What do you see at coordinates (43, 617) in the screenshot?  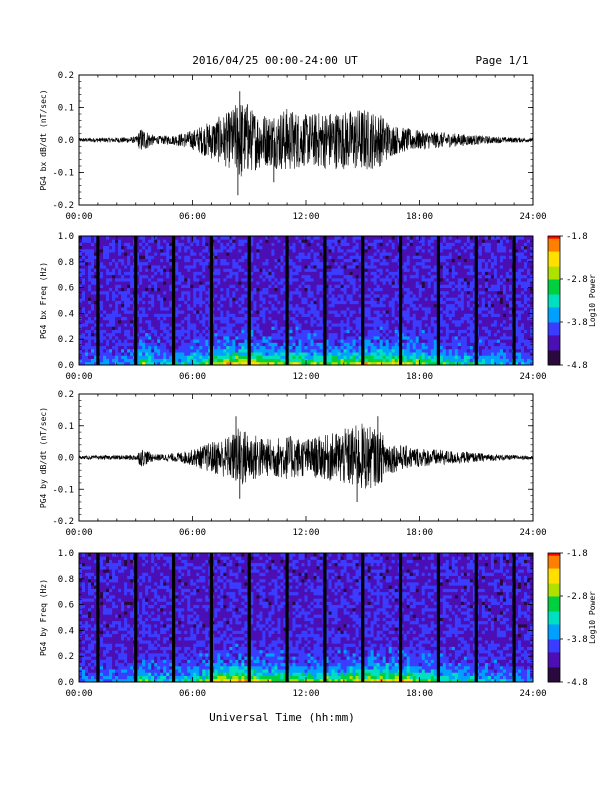 I see `y-axis-title: PG4 by Freq (Hz)` at bounding box center [43, 617].